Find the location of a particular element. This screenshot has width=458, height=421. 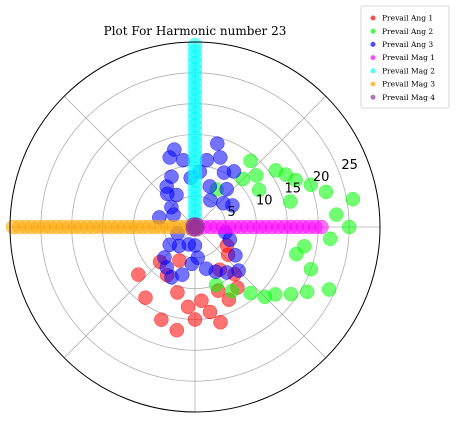

legend-label-3: Prevail Mag 1 is located at coordinates (408, 57).